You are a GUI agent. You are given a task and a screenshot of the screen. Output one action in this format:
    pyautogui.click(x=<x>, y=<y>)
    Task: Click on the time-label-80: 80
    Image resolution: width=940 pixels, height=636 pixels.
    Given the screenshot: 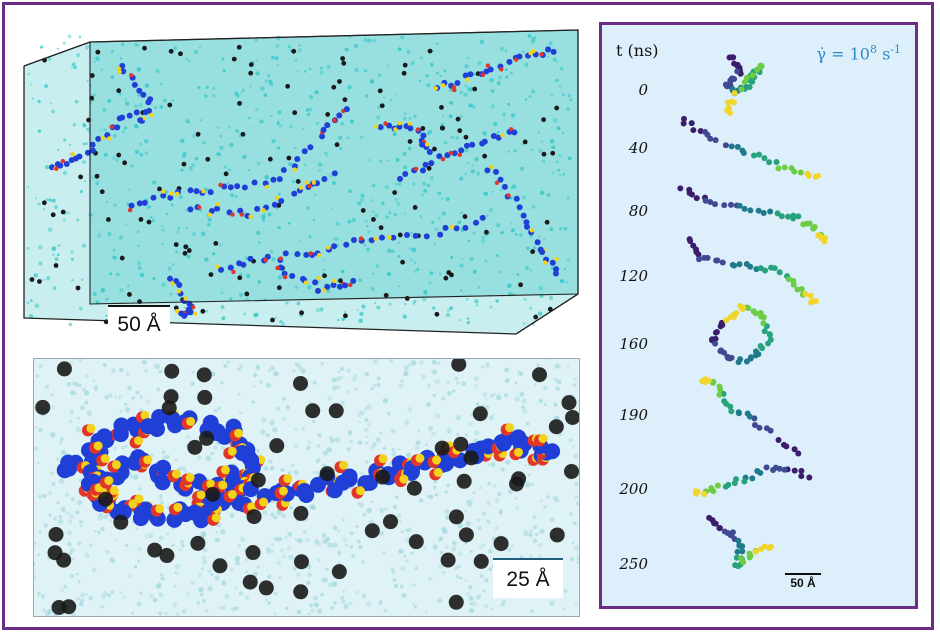 What is the action you would take?
    pyautogui.click(x=638, y=211)
    